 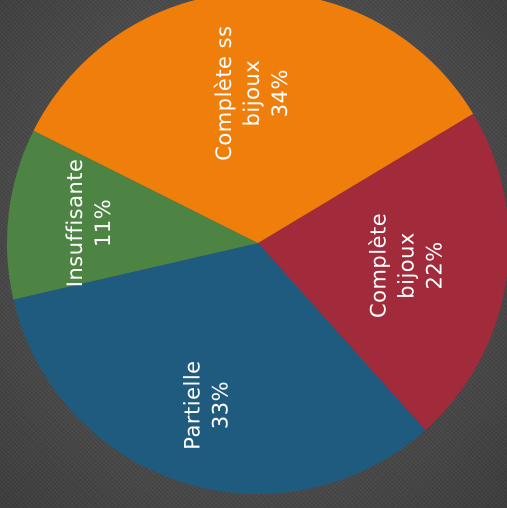 What do you see at coordinates (193, 404) in the screenshot?
I see `slice-category-label: Partielle` at bounding box center [193, 404].